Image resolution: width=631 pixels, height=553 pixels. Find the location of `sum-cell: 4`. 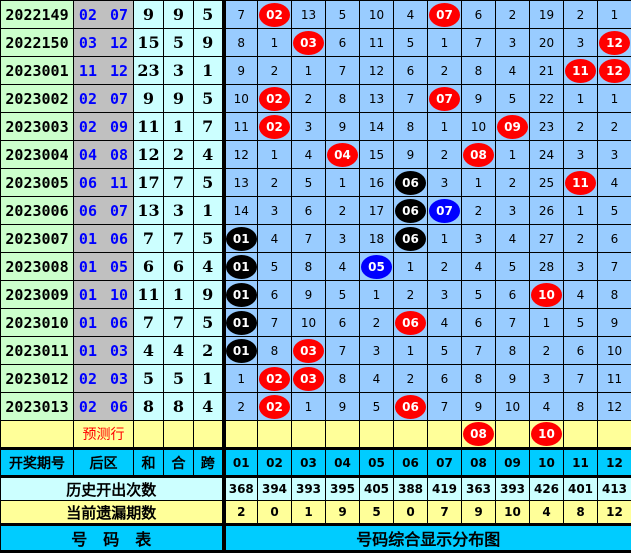

sum-cell: 4 is located at coordinates (149, 351).